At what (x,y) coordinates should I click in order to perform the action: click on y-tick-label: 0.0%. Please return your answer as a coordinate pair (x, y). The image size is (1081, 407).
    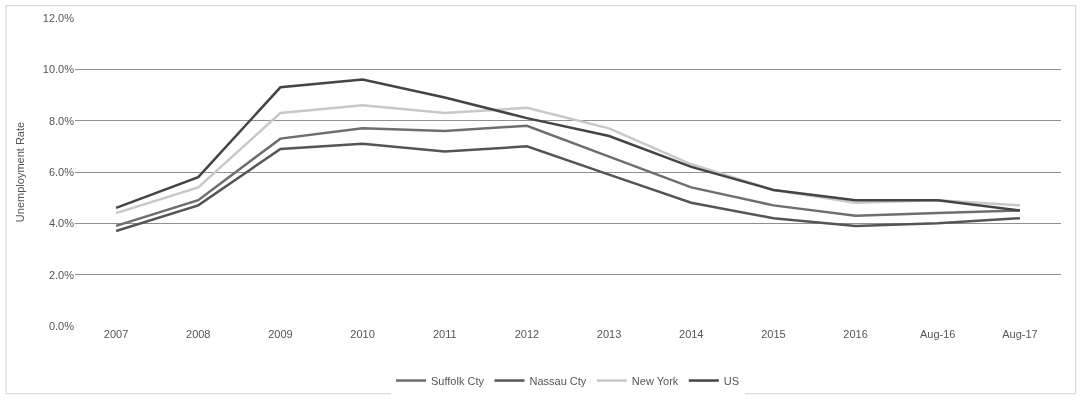
    Looking at the image, I should click on (61, 325).